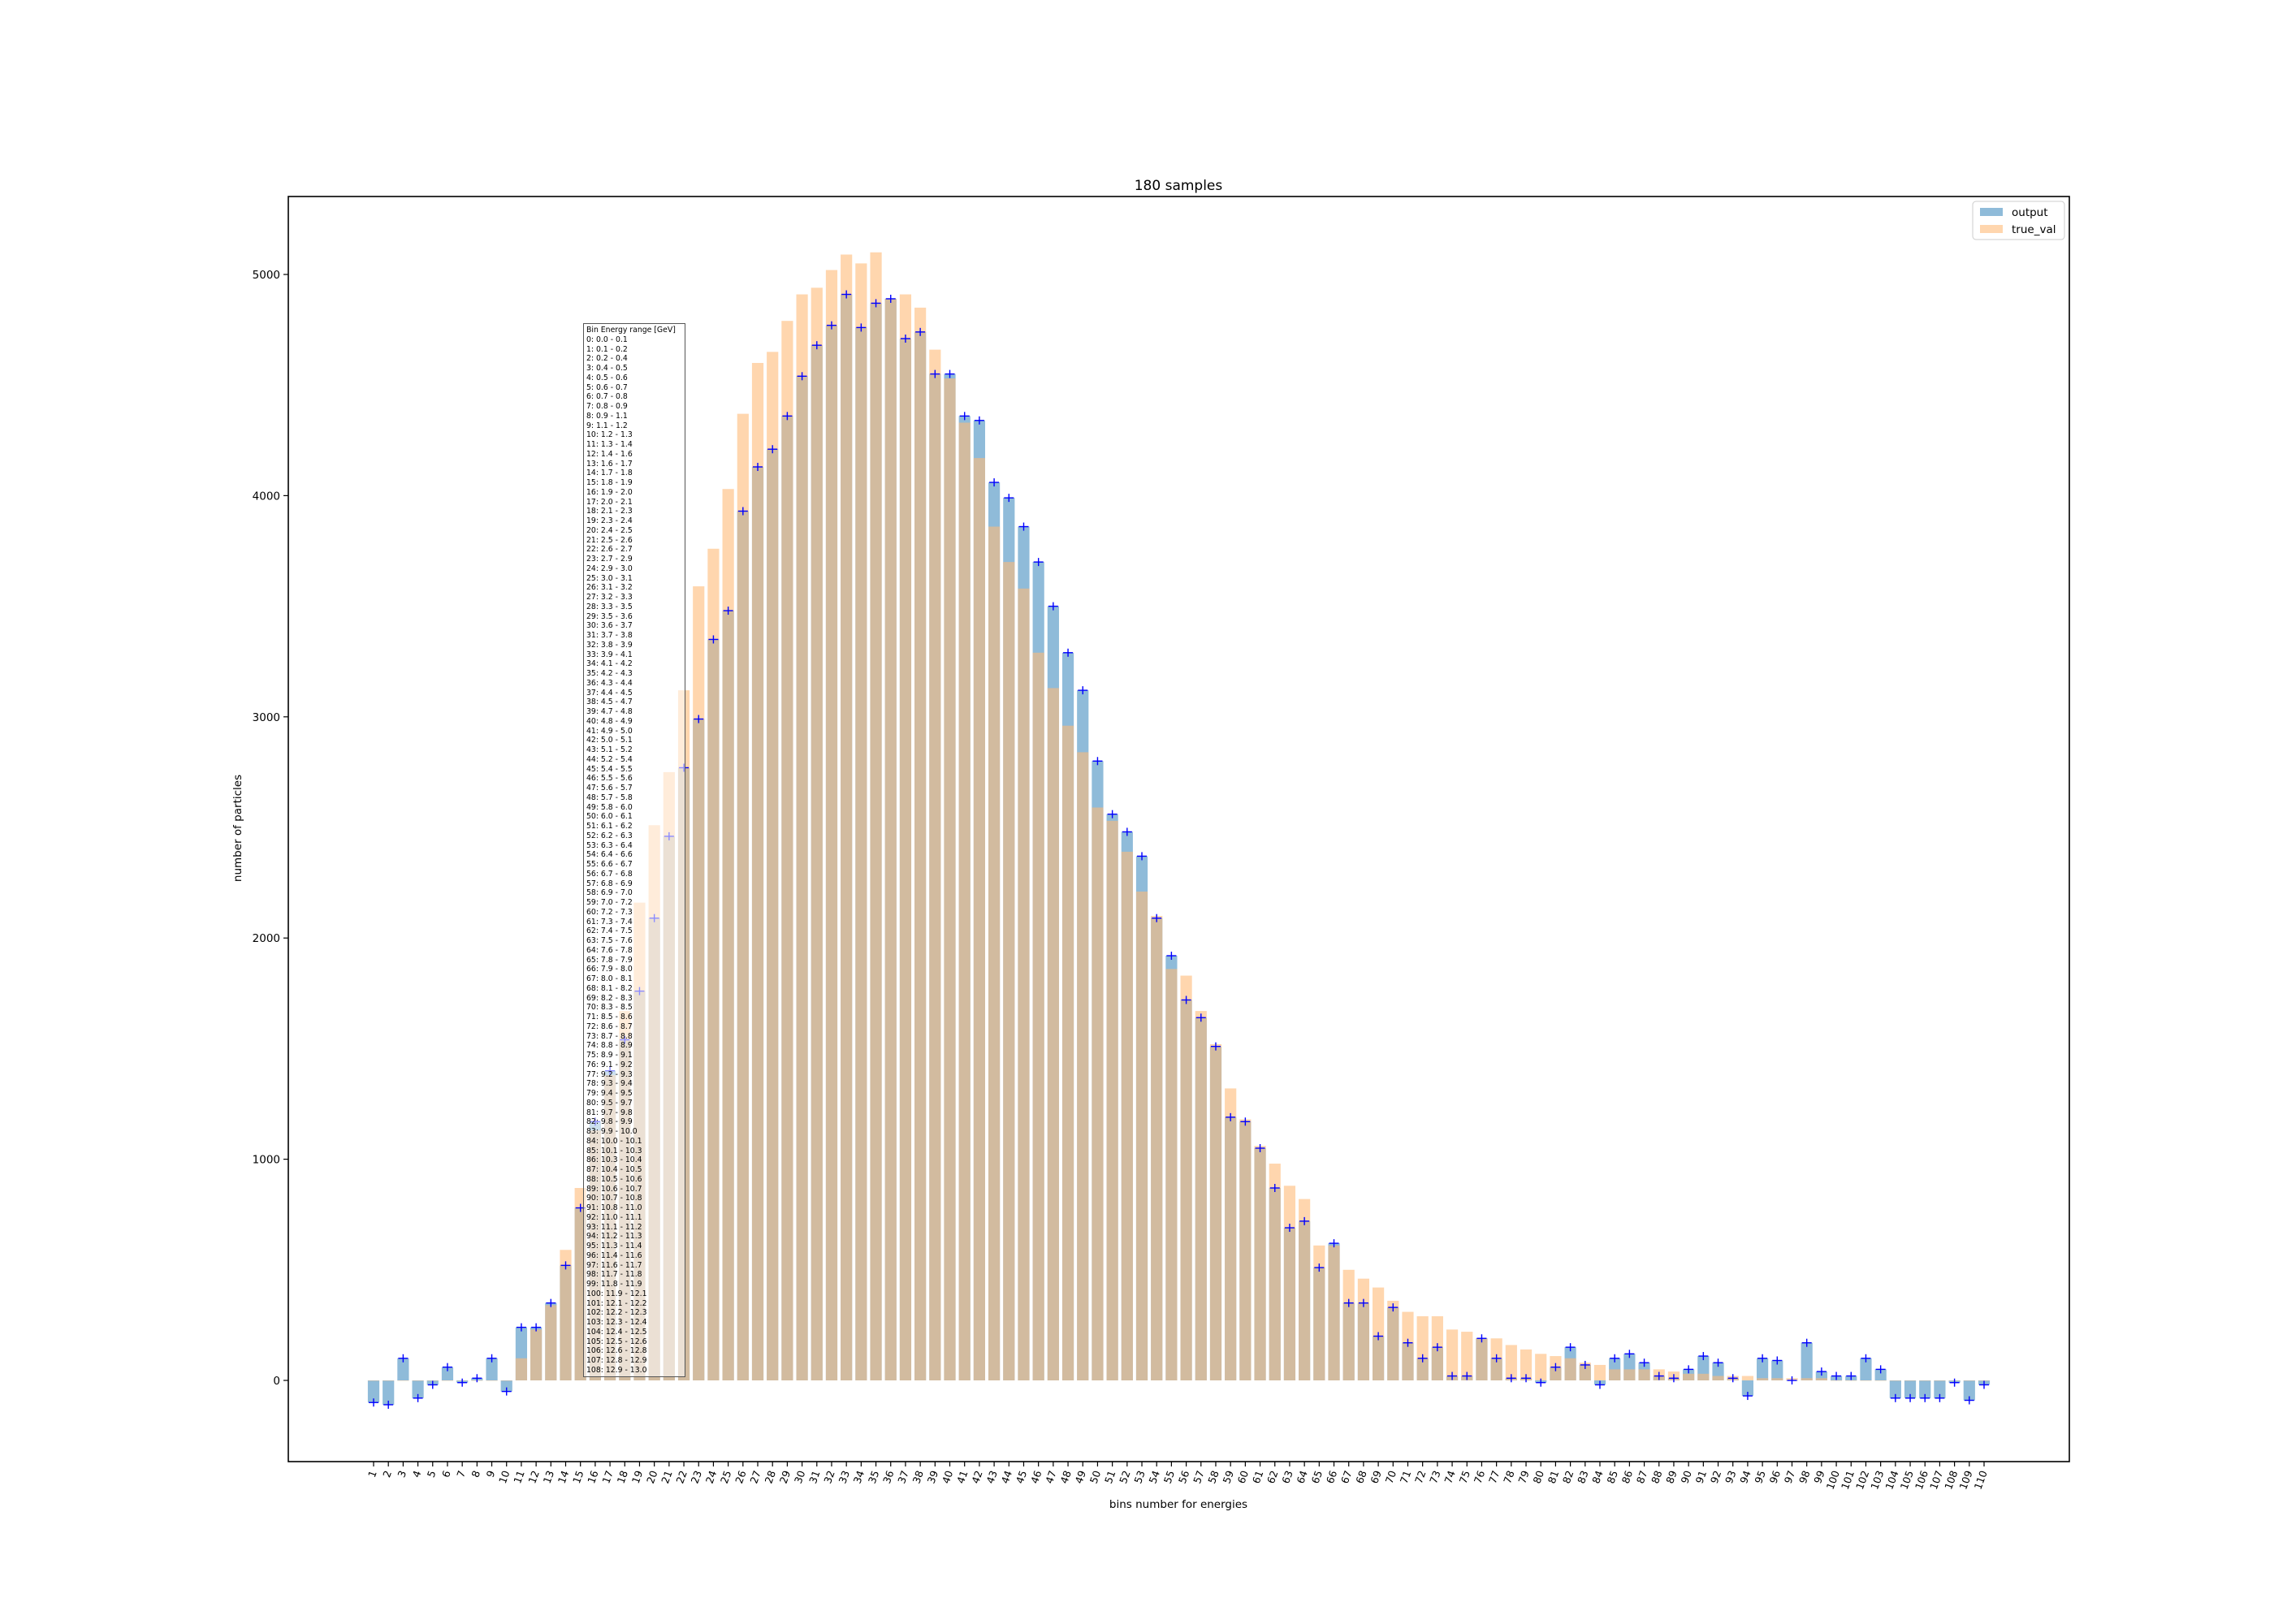 The image size is (2274, 1624). I want to click on x-tick-label: 36, so click(889, 1477).